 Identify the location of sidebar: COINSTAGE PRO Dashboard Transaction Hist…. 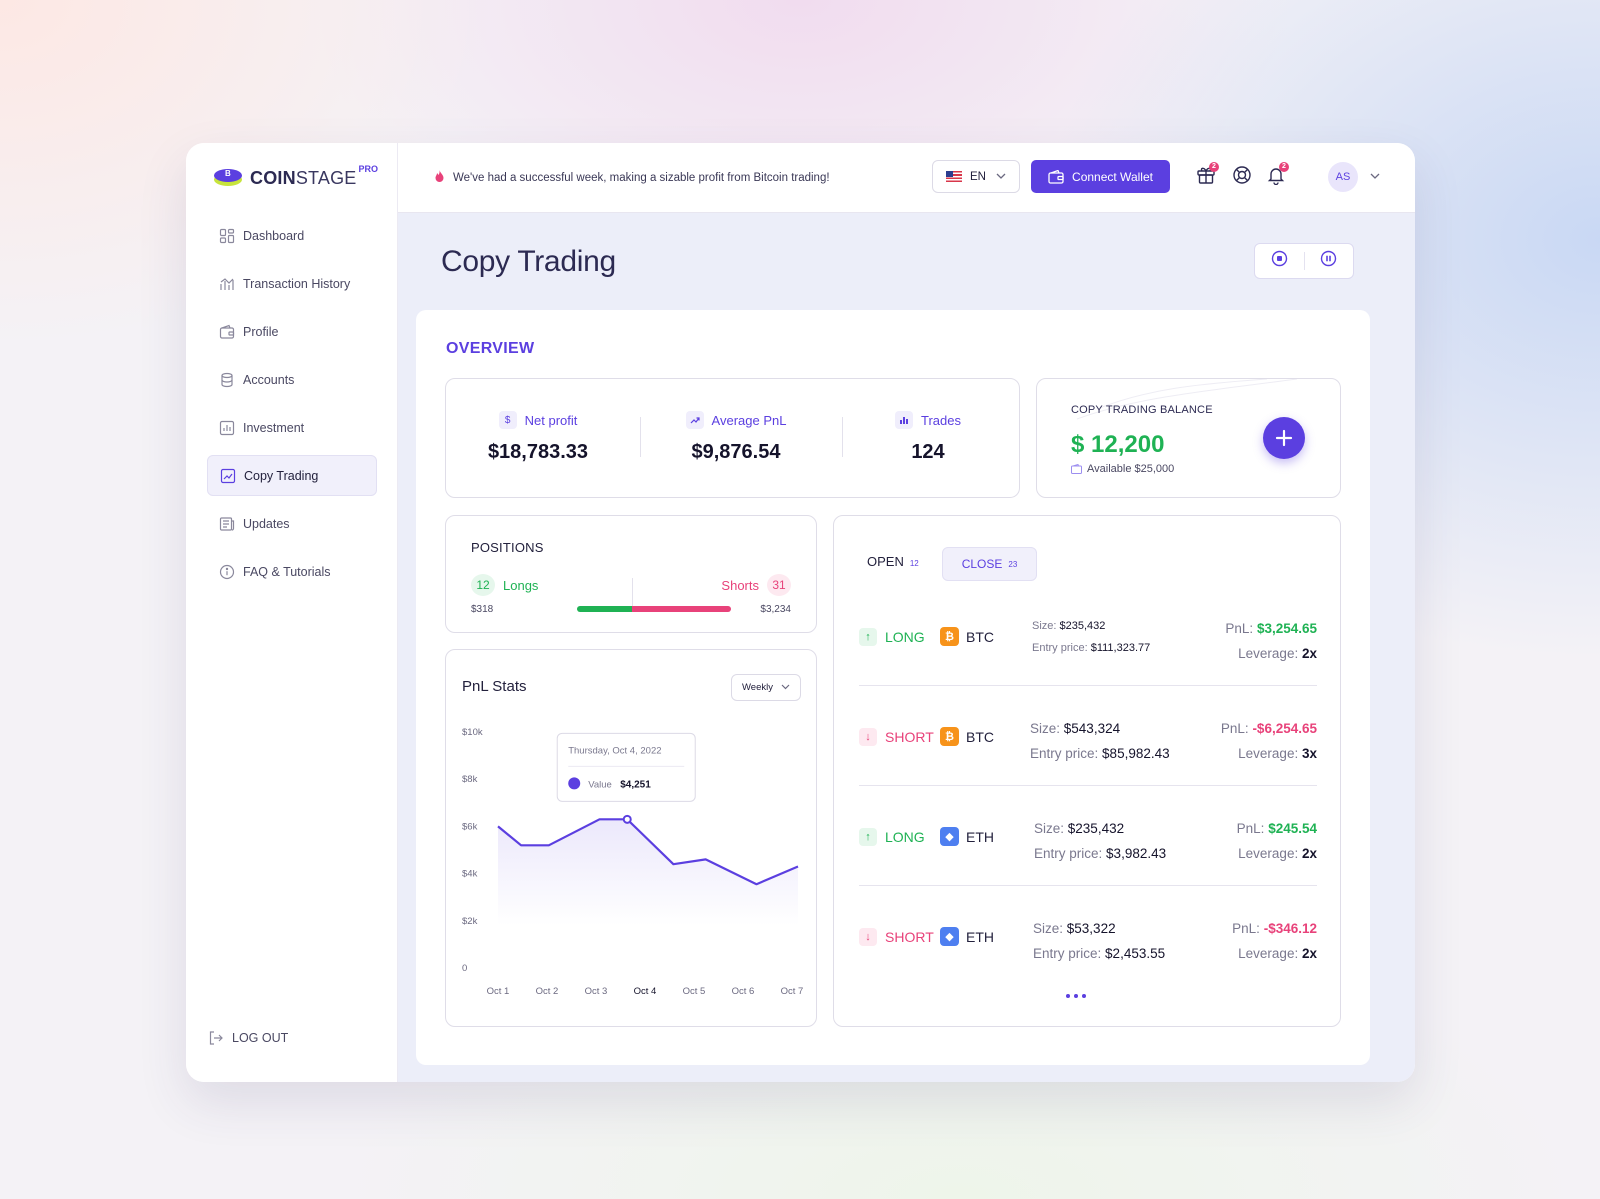
(292, 612).